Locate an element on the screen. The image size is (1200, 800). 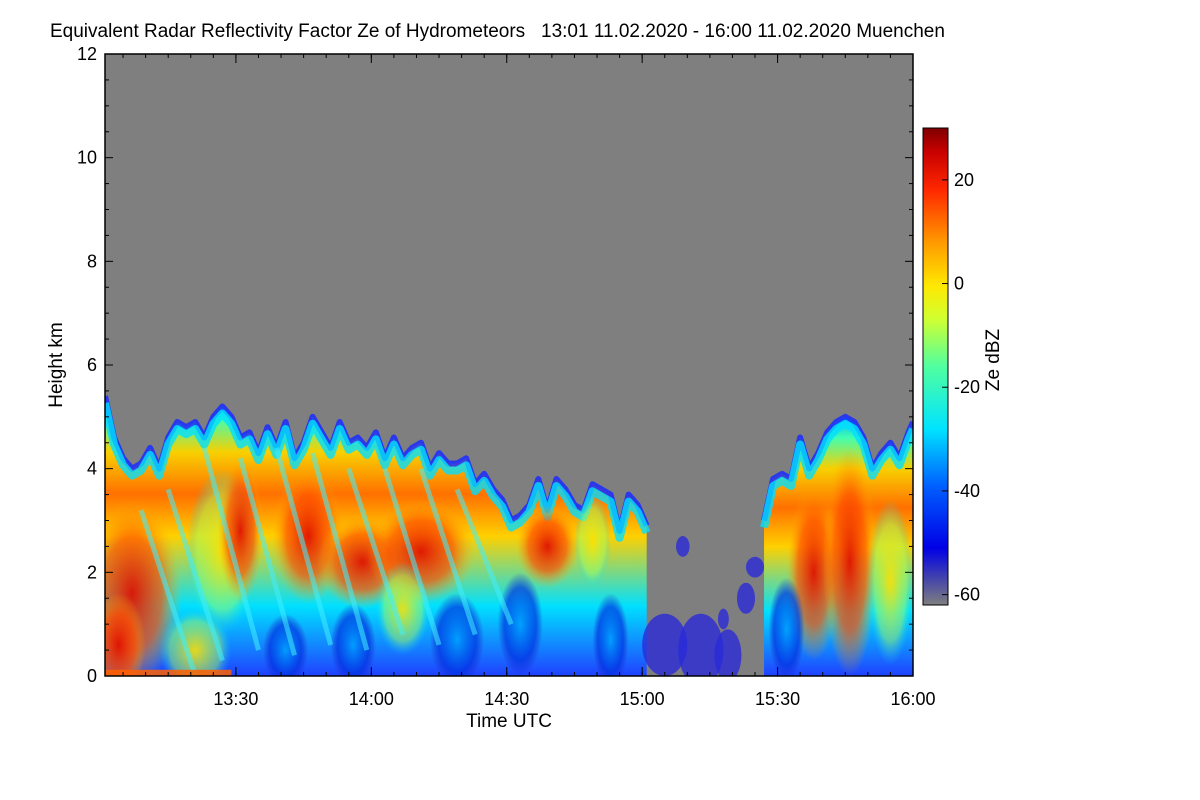
y-axis-title: Height km is located at coordinates (56, 365).